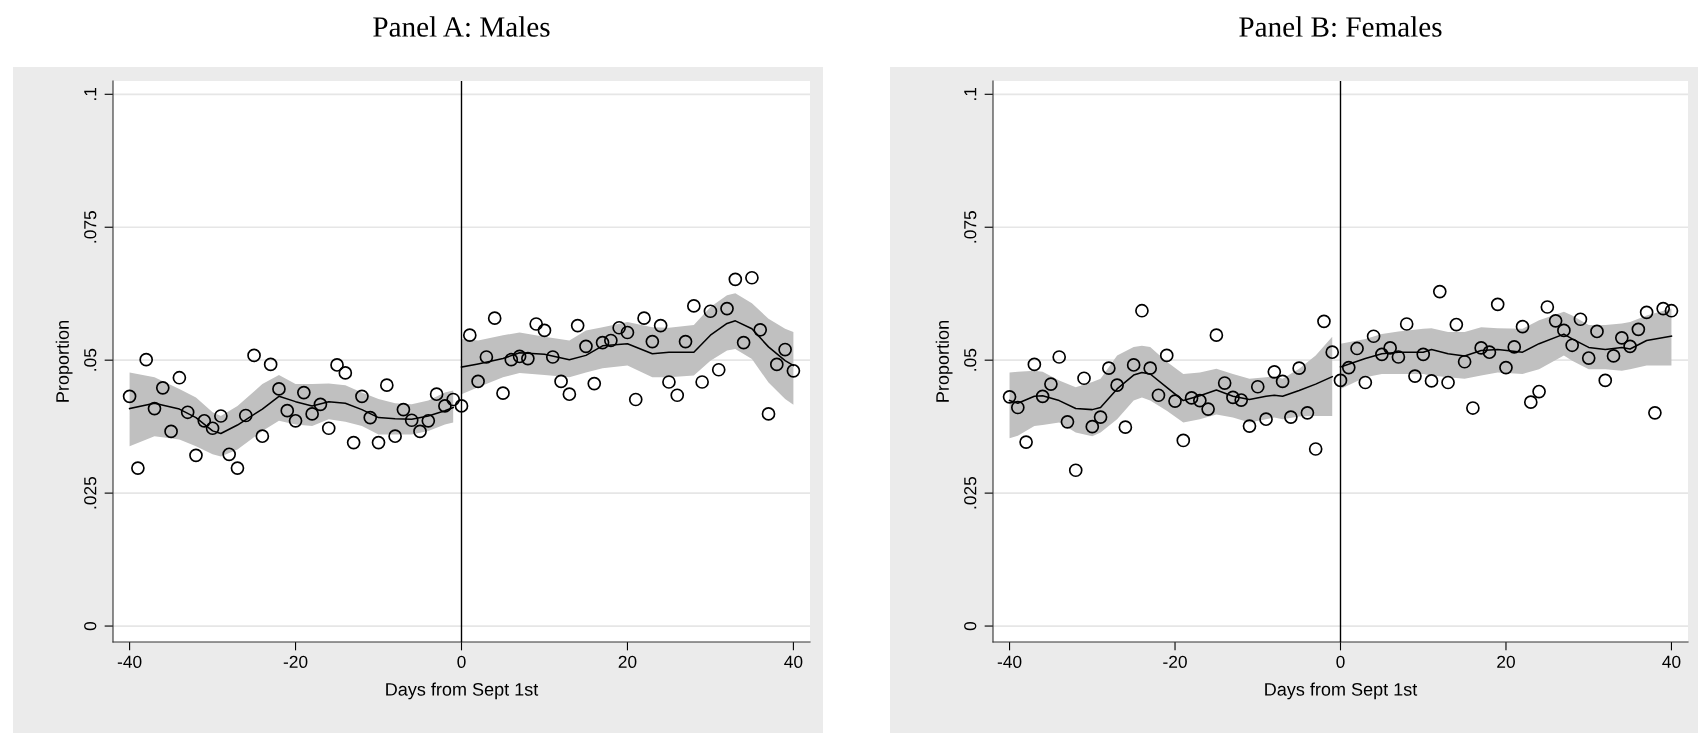 This screenshot has height=733, width=1698. What do you see at coordinates (461, 26) in the screenshot?
I see `chart-title: Panel A: Males` at bounding box center [461, 26].